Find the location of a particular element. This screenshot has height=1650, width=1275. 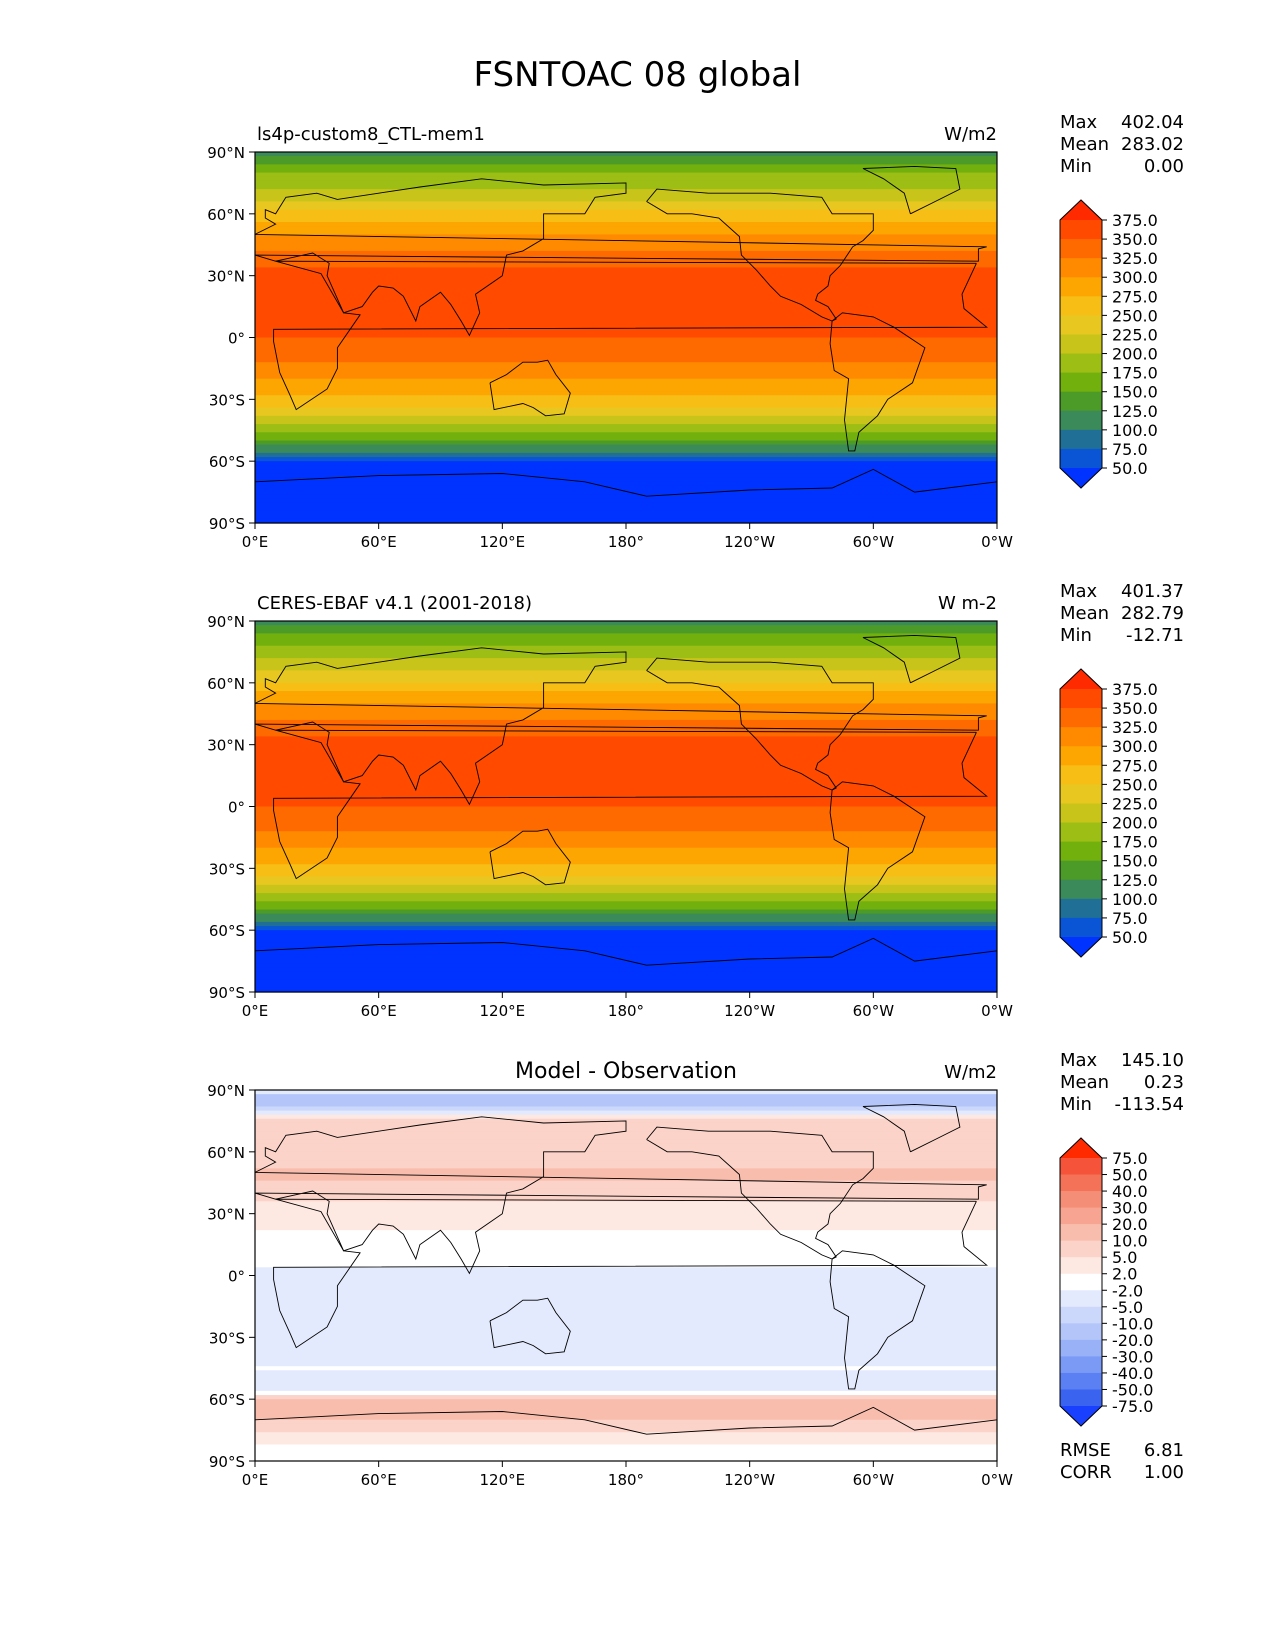

panel-left-title: ls4p-custom8_CTL-mem1 is located at coordinates (371, 134).